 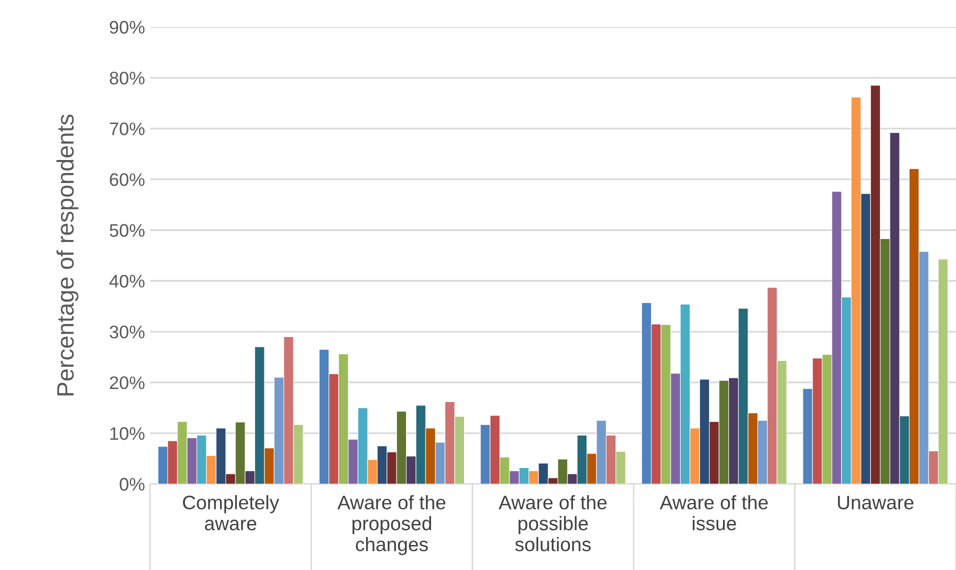 I want to click on y-tick-label: 0%, so click(x=132, y=484).